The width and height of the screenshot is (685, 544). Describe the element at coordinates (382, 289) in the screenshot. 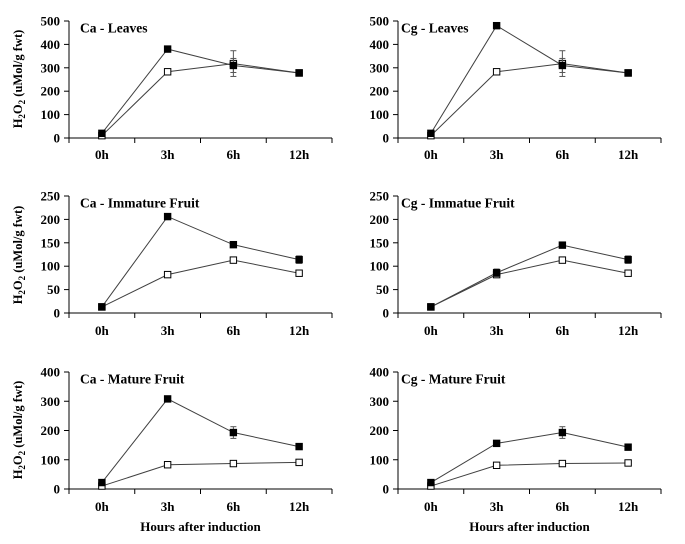

I see `panel-4-y-tick-label: 50` at that location.